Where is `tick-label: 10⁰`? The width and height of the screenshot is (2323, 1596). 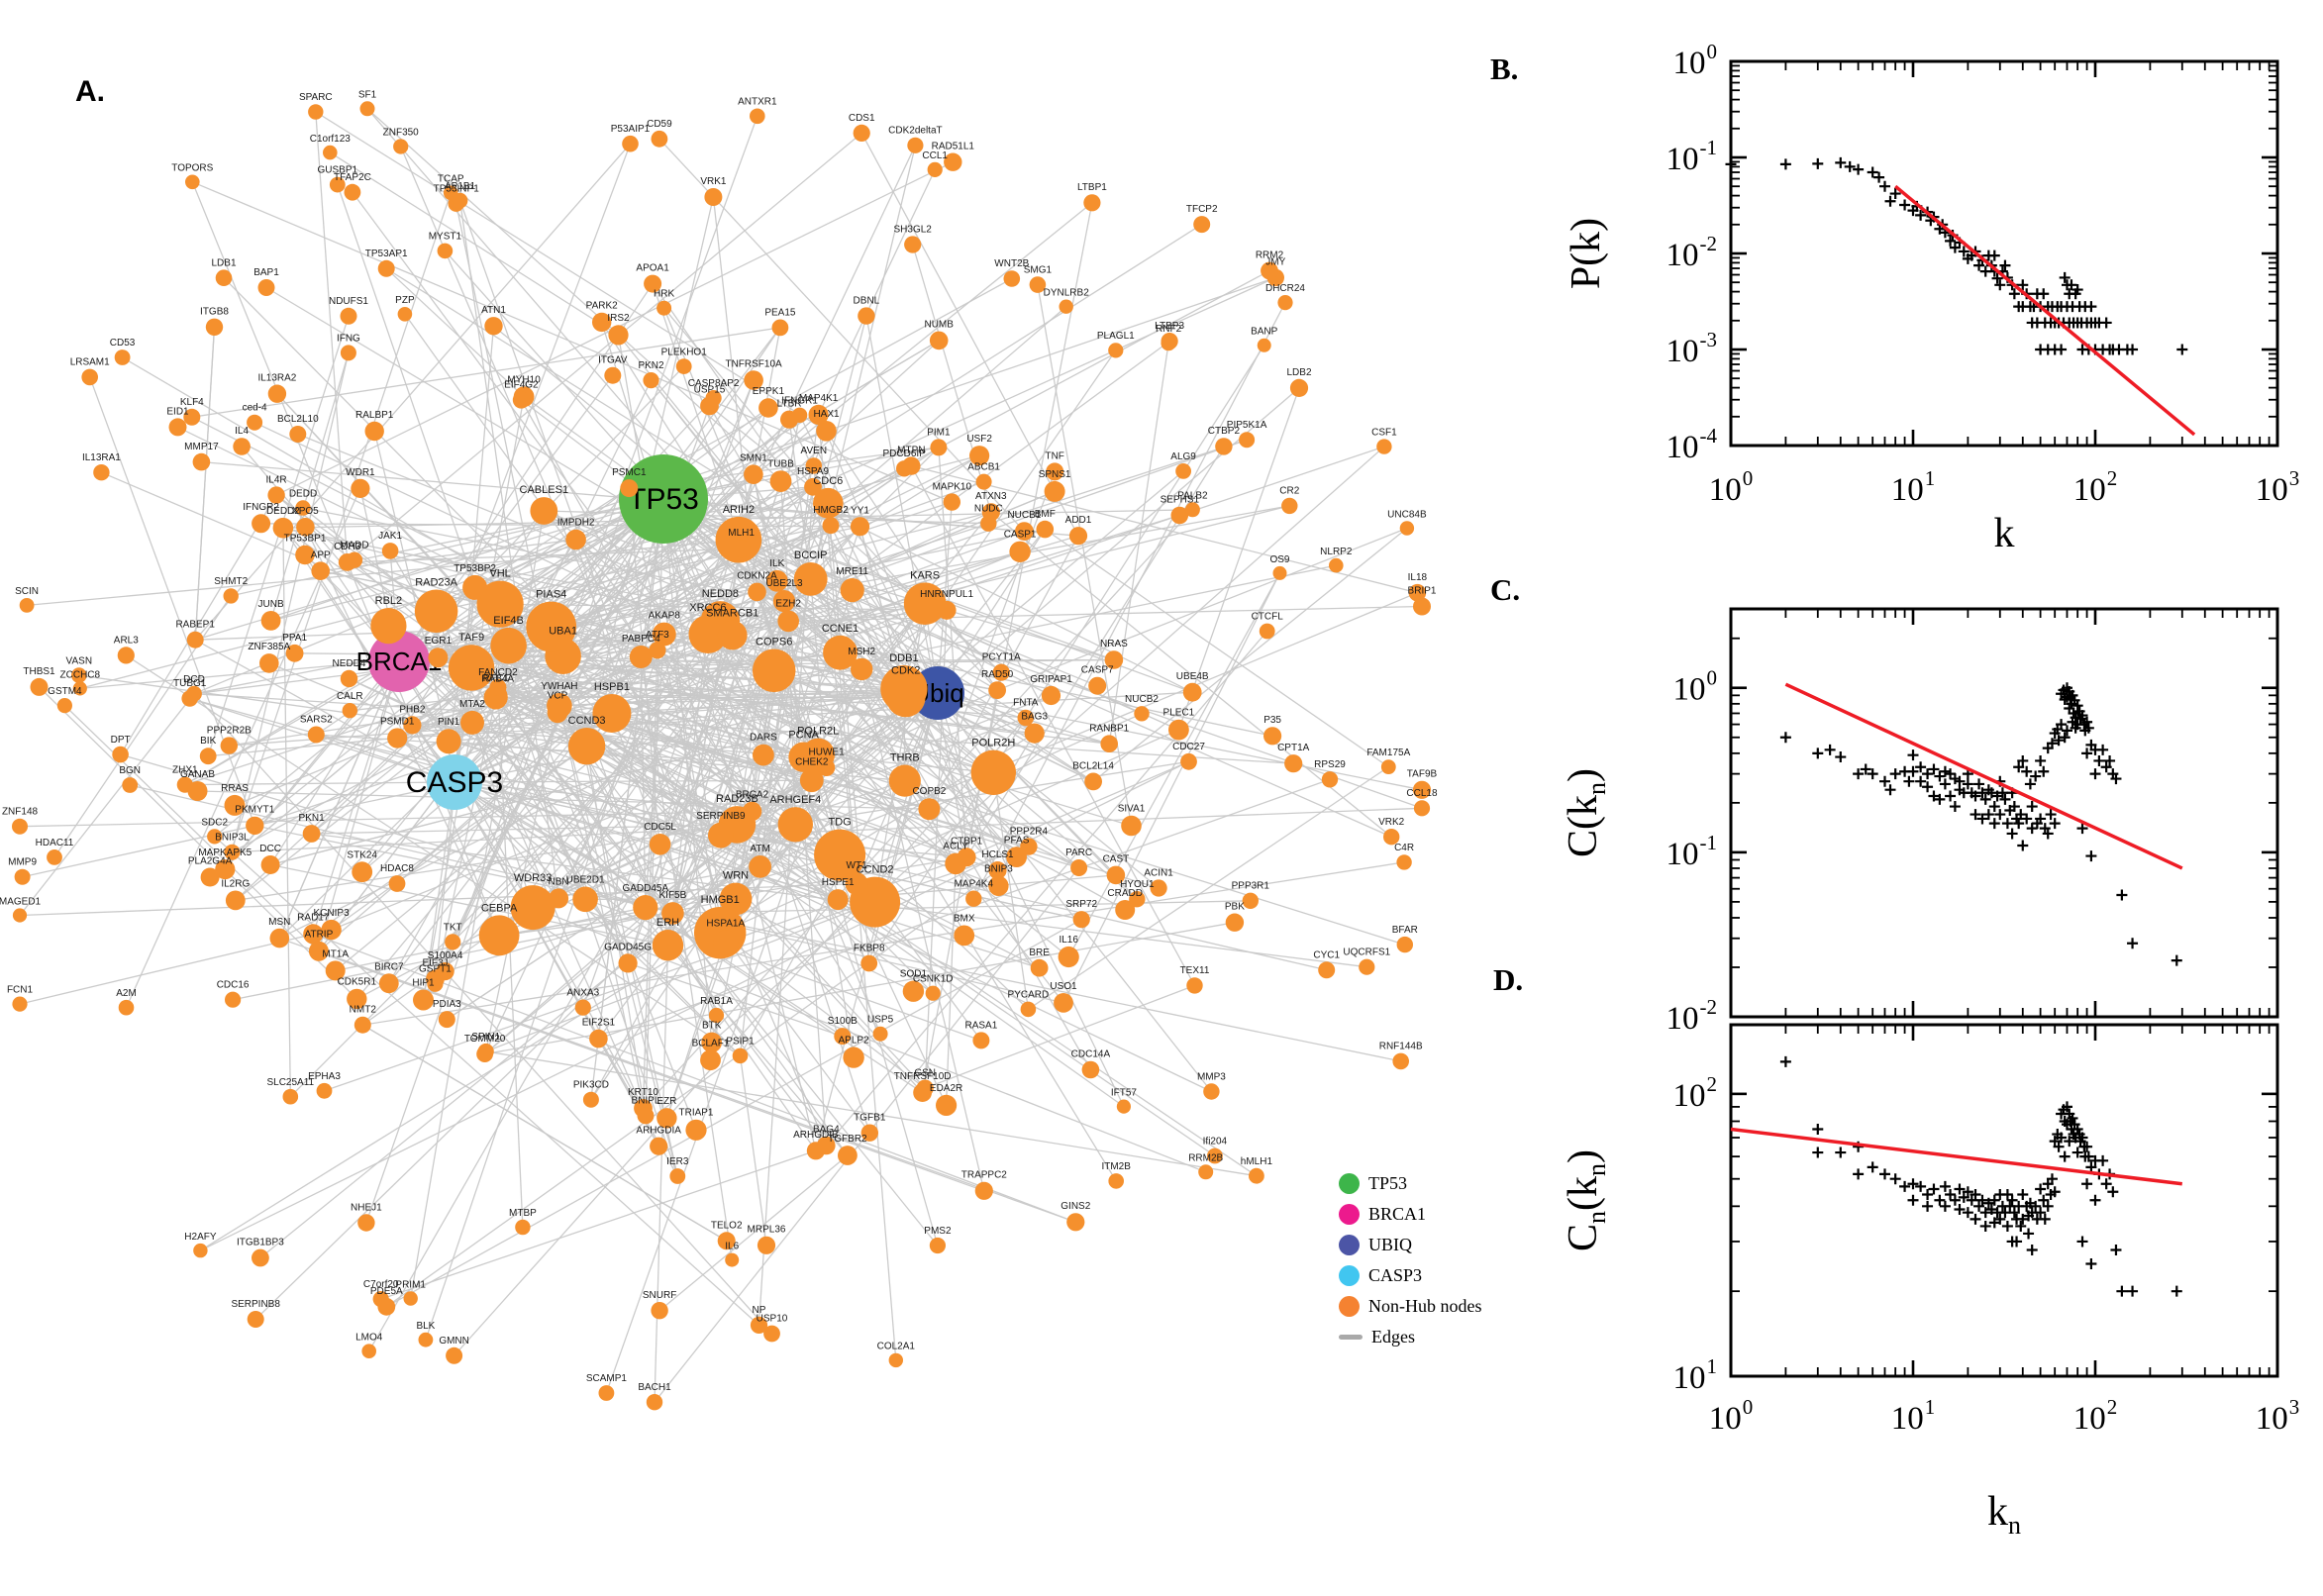
tick-label: 10⁰ is located at coordinates (1732, 487).